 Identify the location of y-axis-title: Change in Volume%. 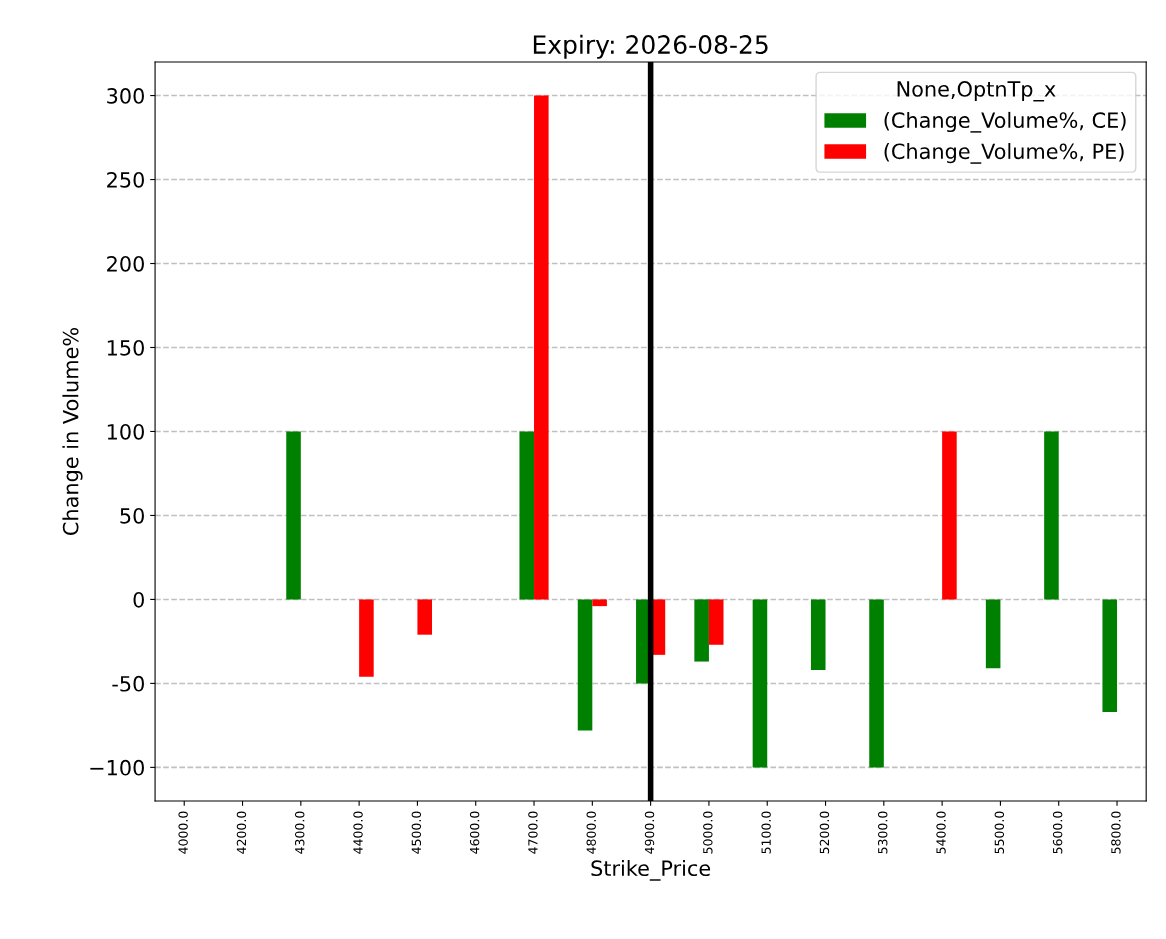
(72, 431).